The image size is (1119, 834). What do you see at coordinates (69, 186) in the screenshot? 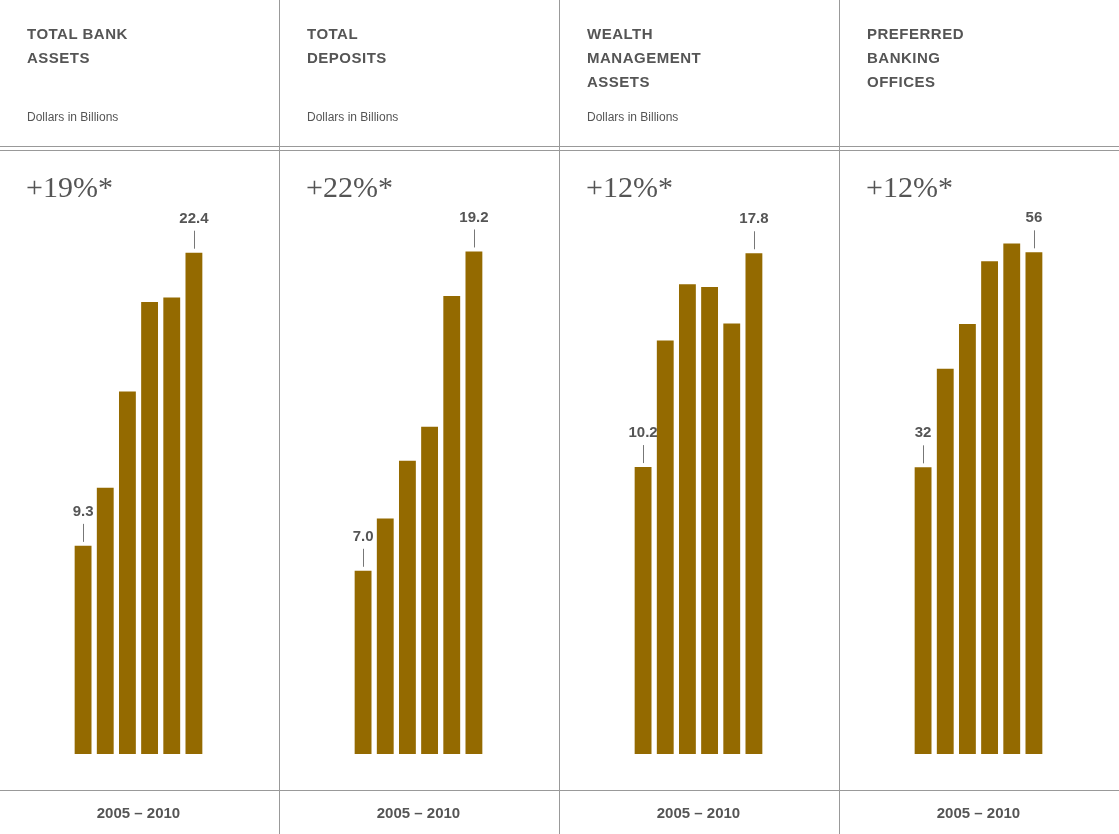
I see `annotation: +19%*` at bounding box center [69, 186].